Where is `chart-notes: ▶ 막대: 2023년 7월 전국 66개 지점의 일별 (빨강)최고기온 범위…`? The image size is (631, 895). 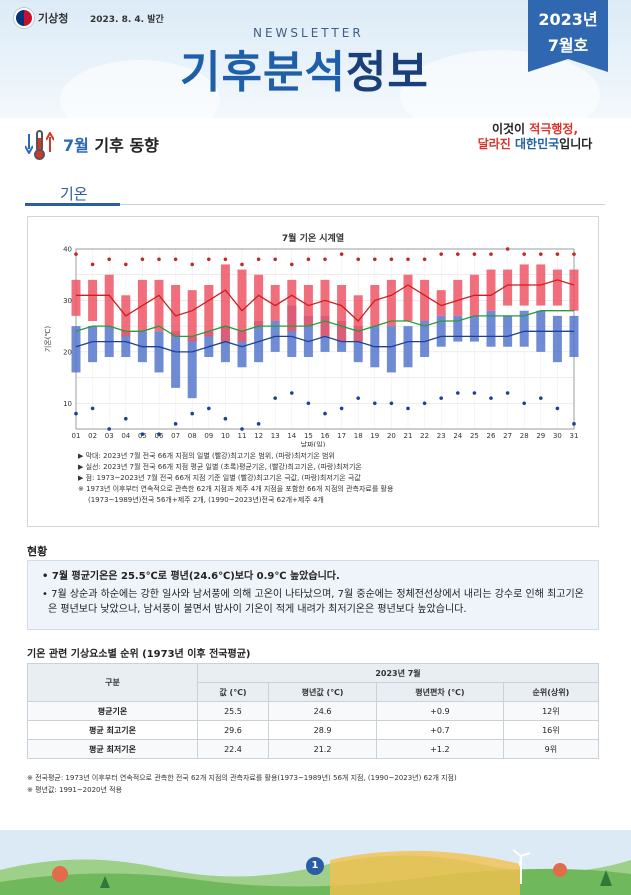 chart-notes: ▶ 막대: 2023년 7월 전국 66개 지점의 일별 (빨강)최고기온 범위… is located at coordinates (235, 478).